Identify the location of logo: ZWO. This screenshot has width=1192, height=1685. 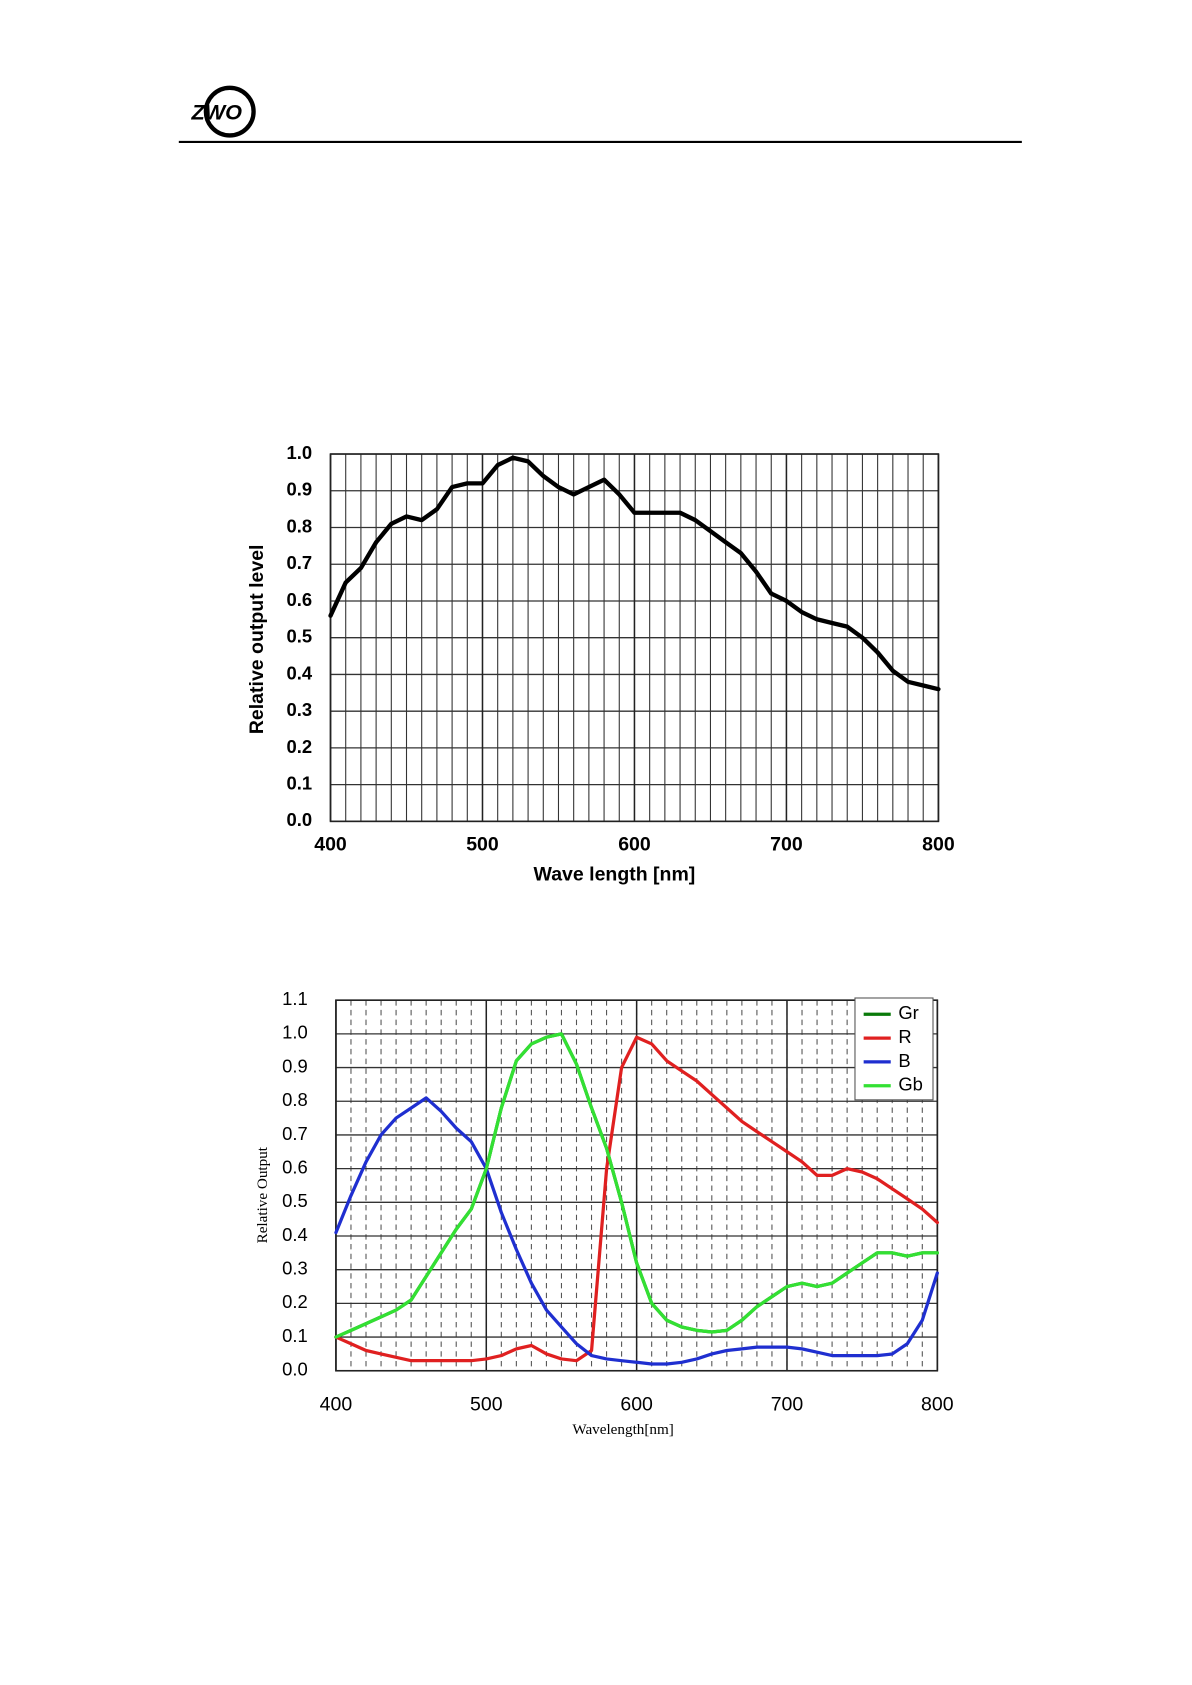
(216, 111).